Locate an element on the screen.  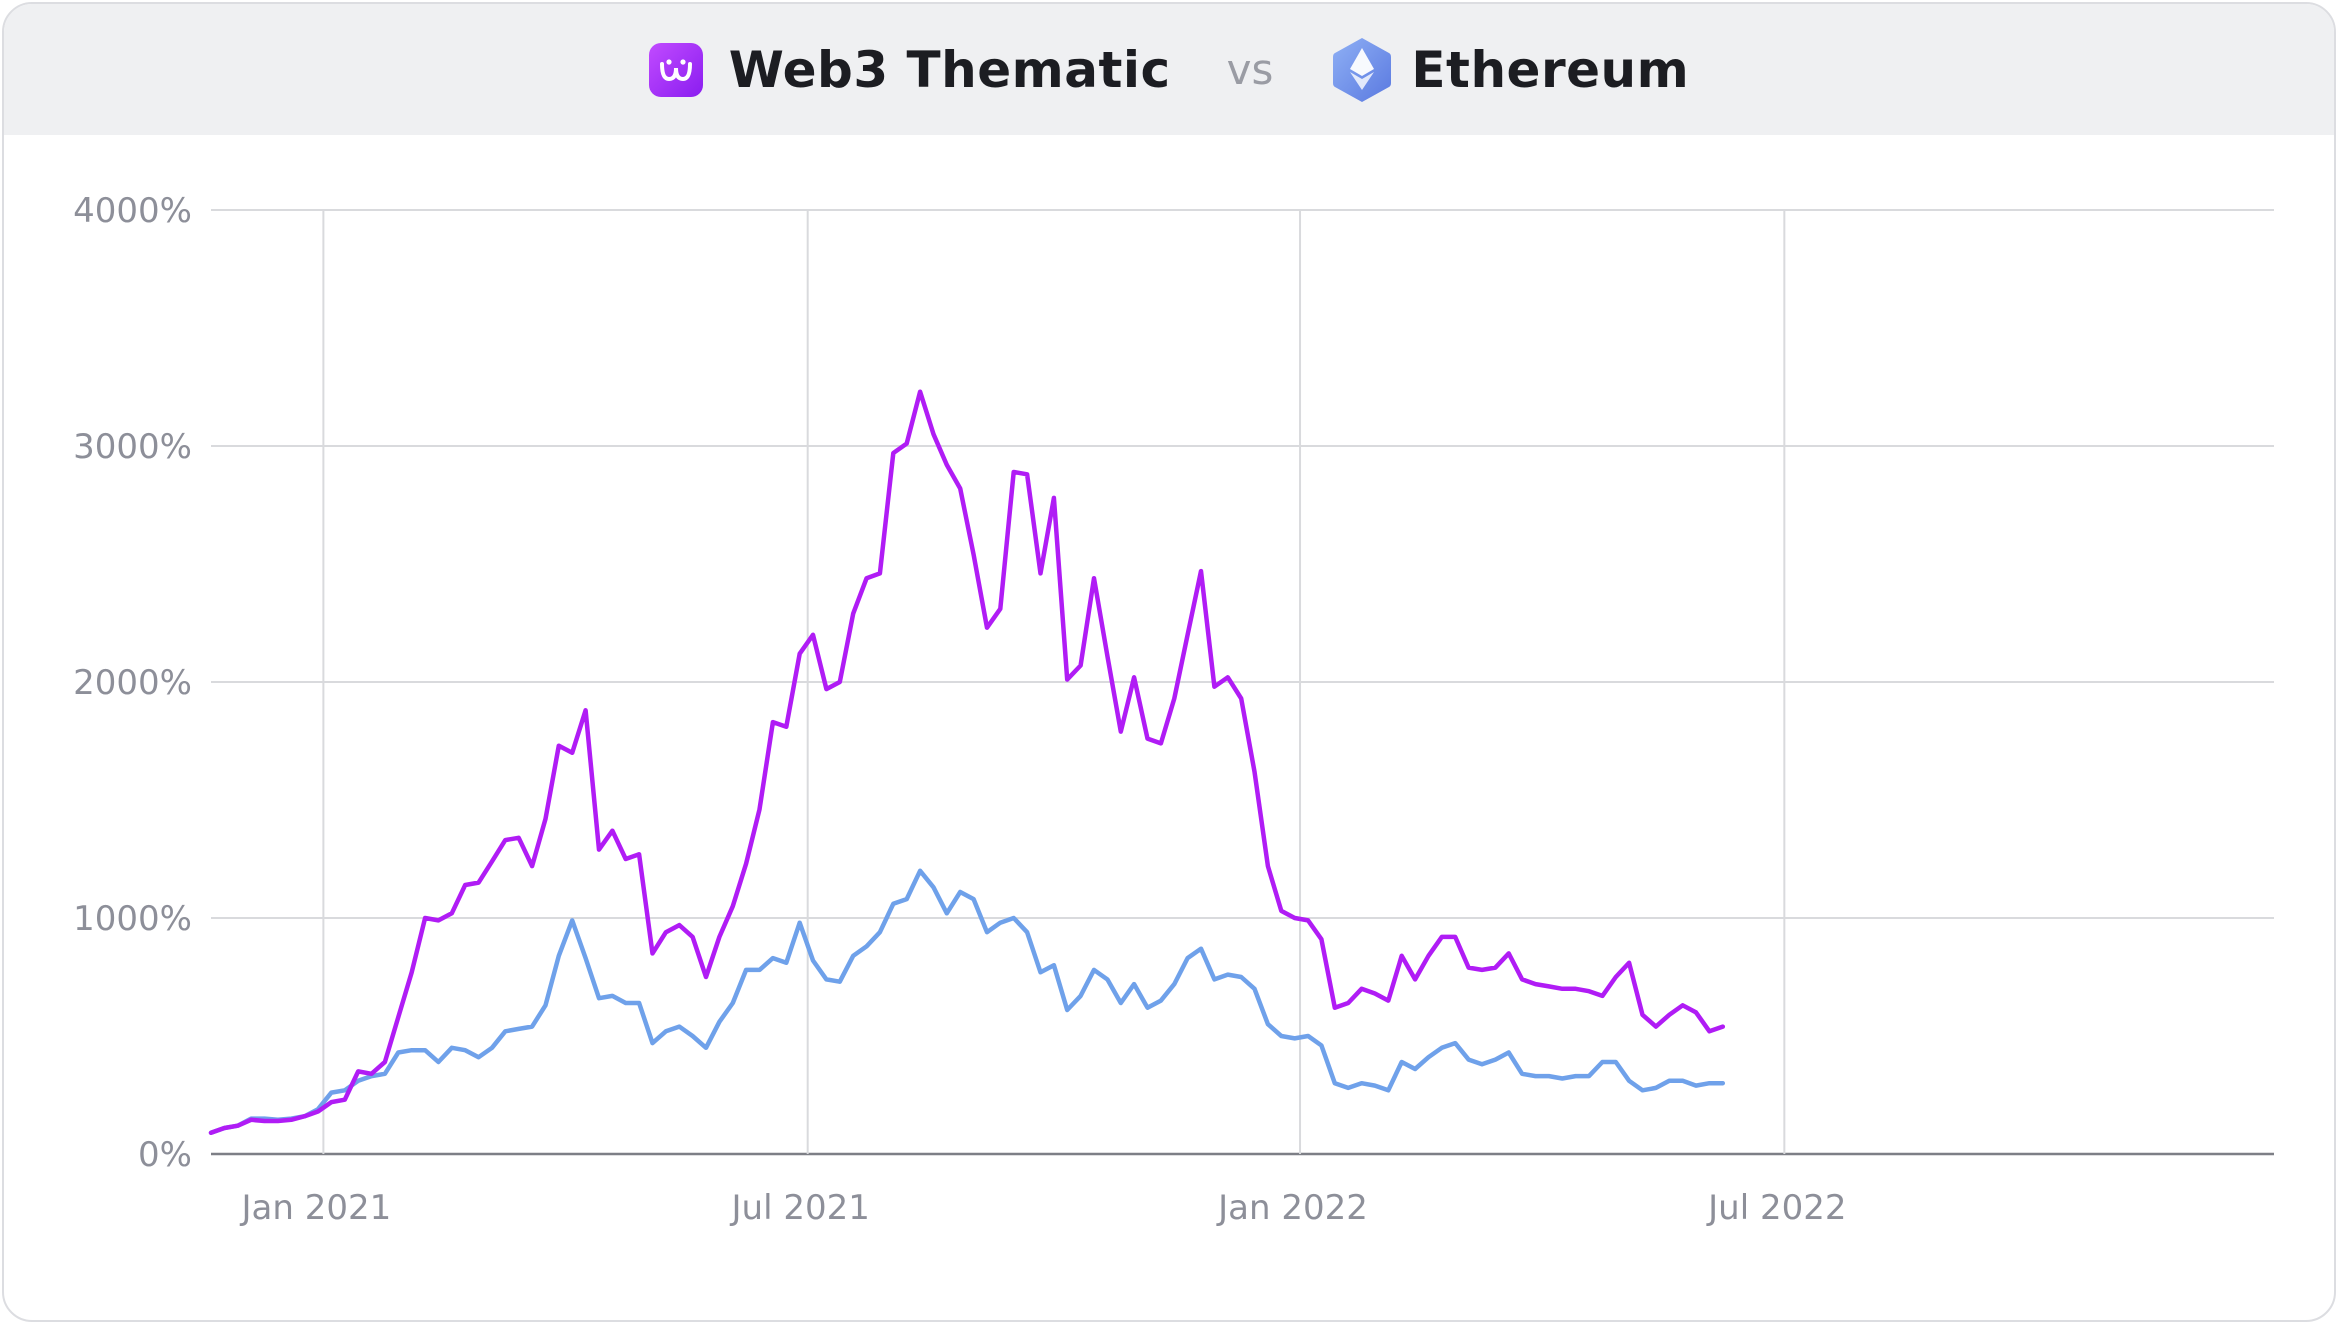
legend-header: Web3 Thematic vs Ethereum is located at coordinates (1169, 69).